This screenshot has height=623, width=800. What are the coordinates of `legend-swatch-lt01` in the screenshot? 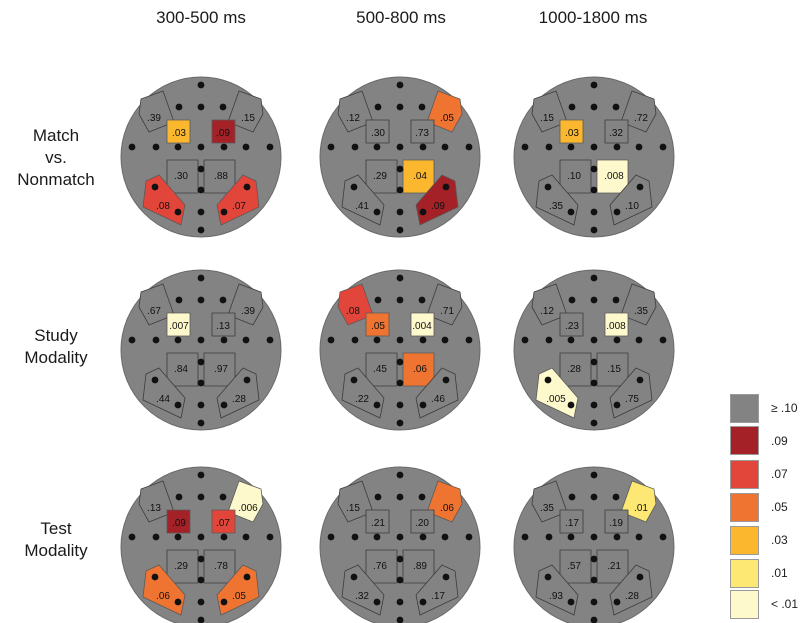 It's located at (744, 604).